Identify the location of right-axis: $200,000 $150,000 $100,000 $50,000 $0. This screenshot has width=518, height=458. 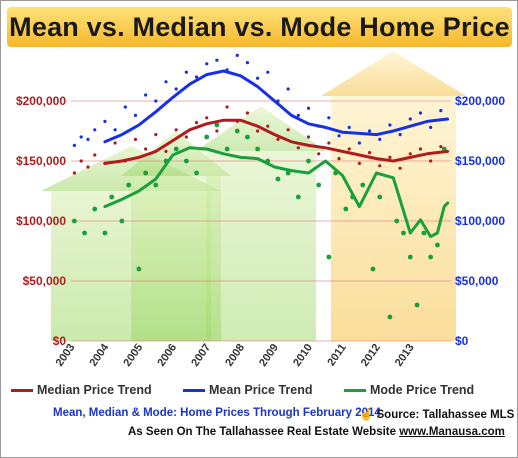
(480, 221).